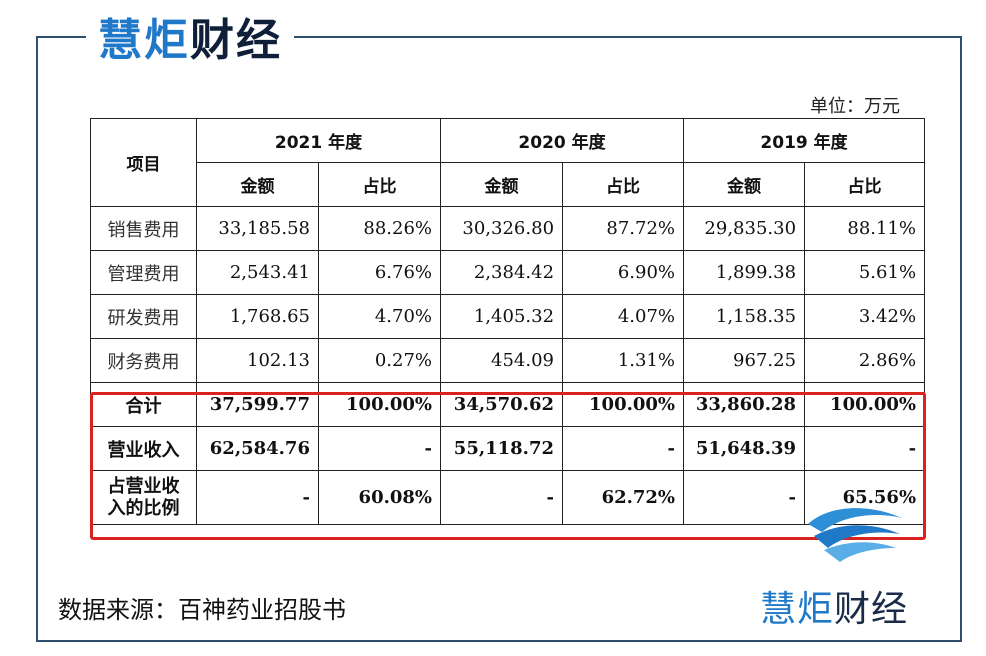  I want to click on table-cell: 37,599.77, so click(257, 404).